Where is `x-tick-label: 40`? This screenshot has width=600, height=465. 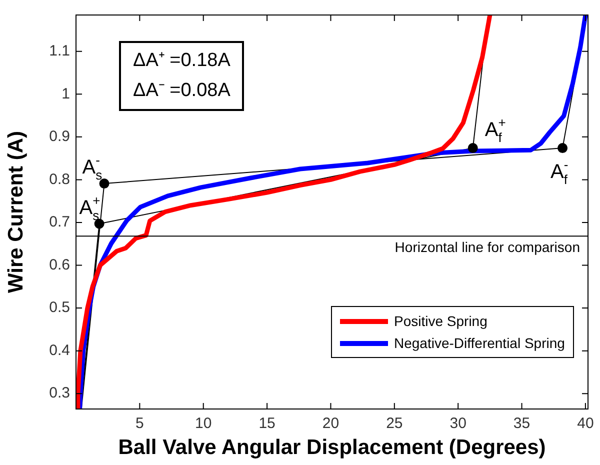 x-tick-label: 40 is located at coordinates (585, 423).